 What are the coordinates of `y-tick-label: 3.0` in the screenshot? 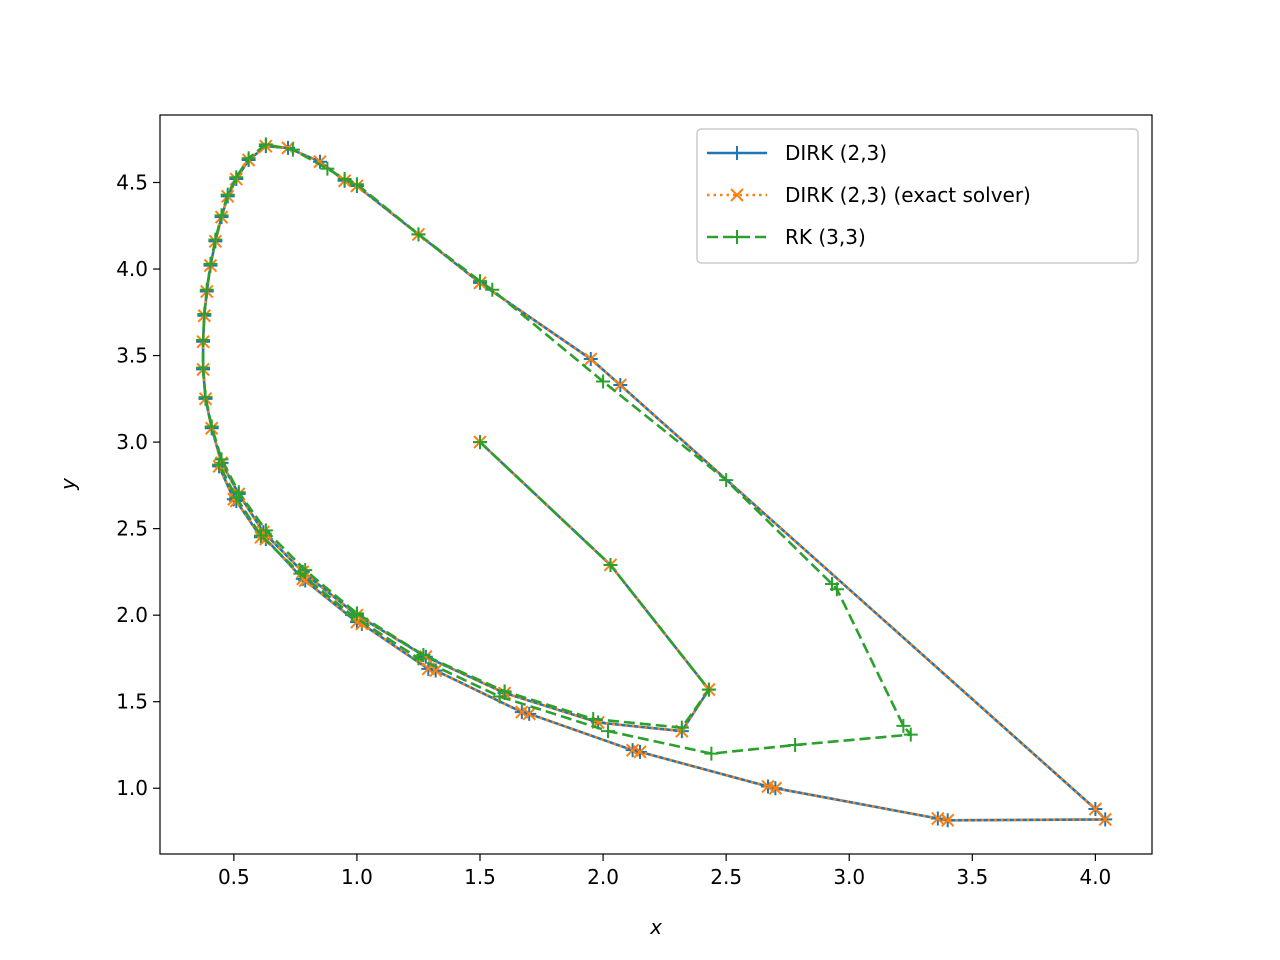 It's located at (132, 442).